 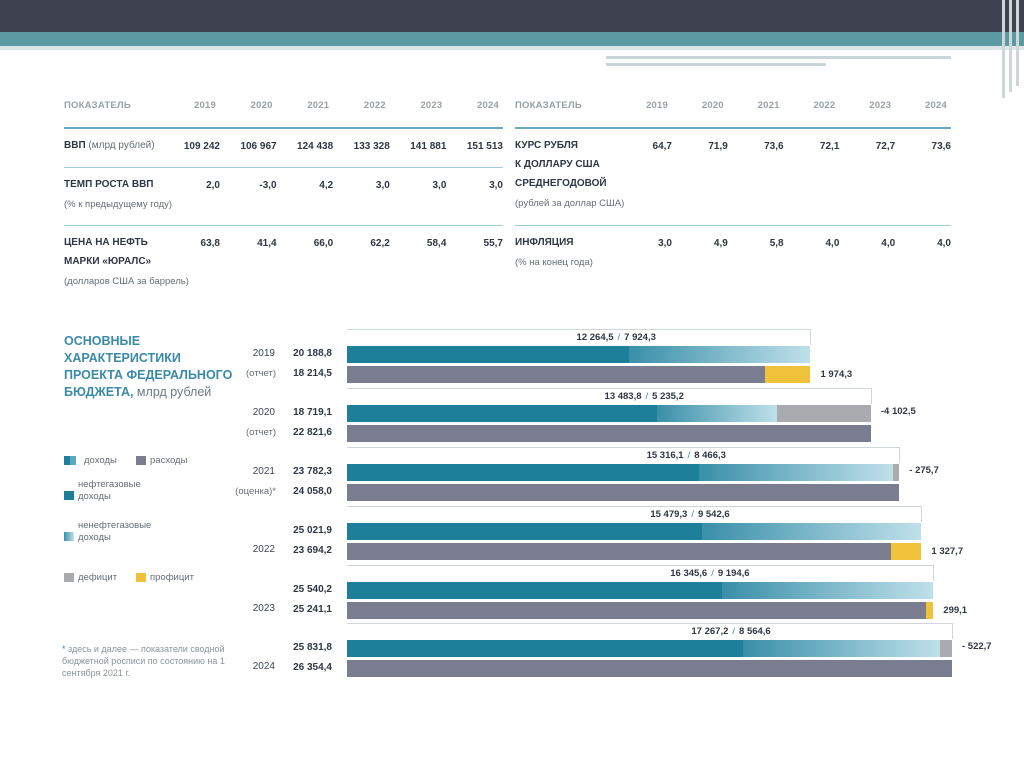 What do you see at coordinates (733, 128) in the screenshot?
I see `right-header-rule` at bounding box center [733, 128].